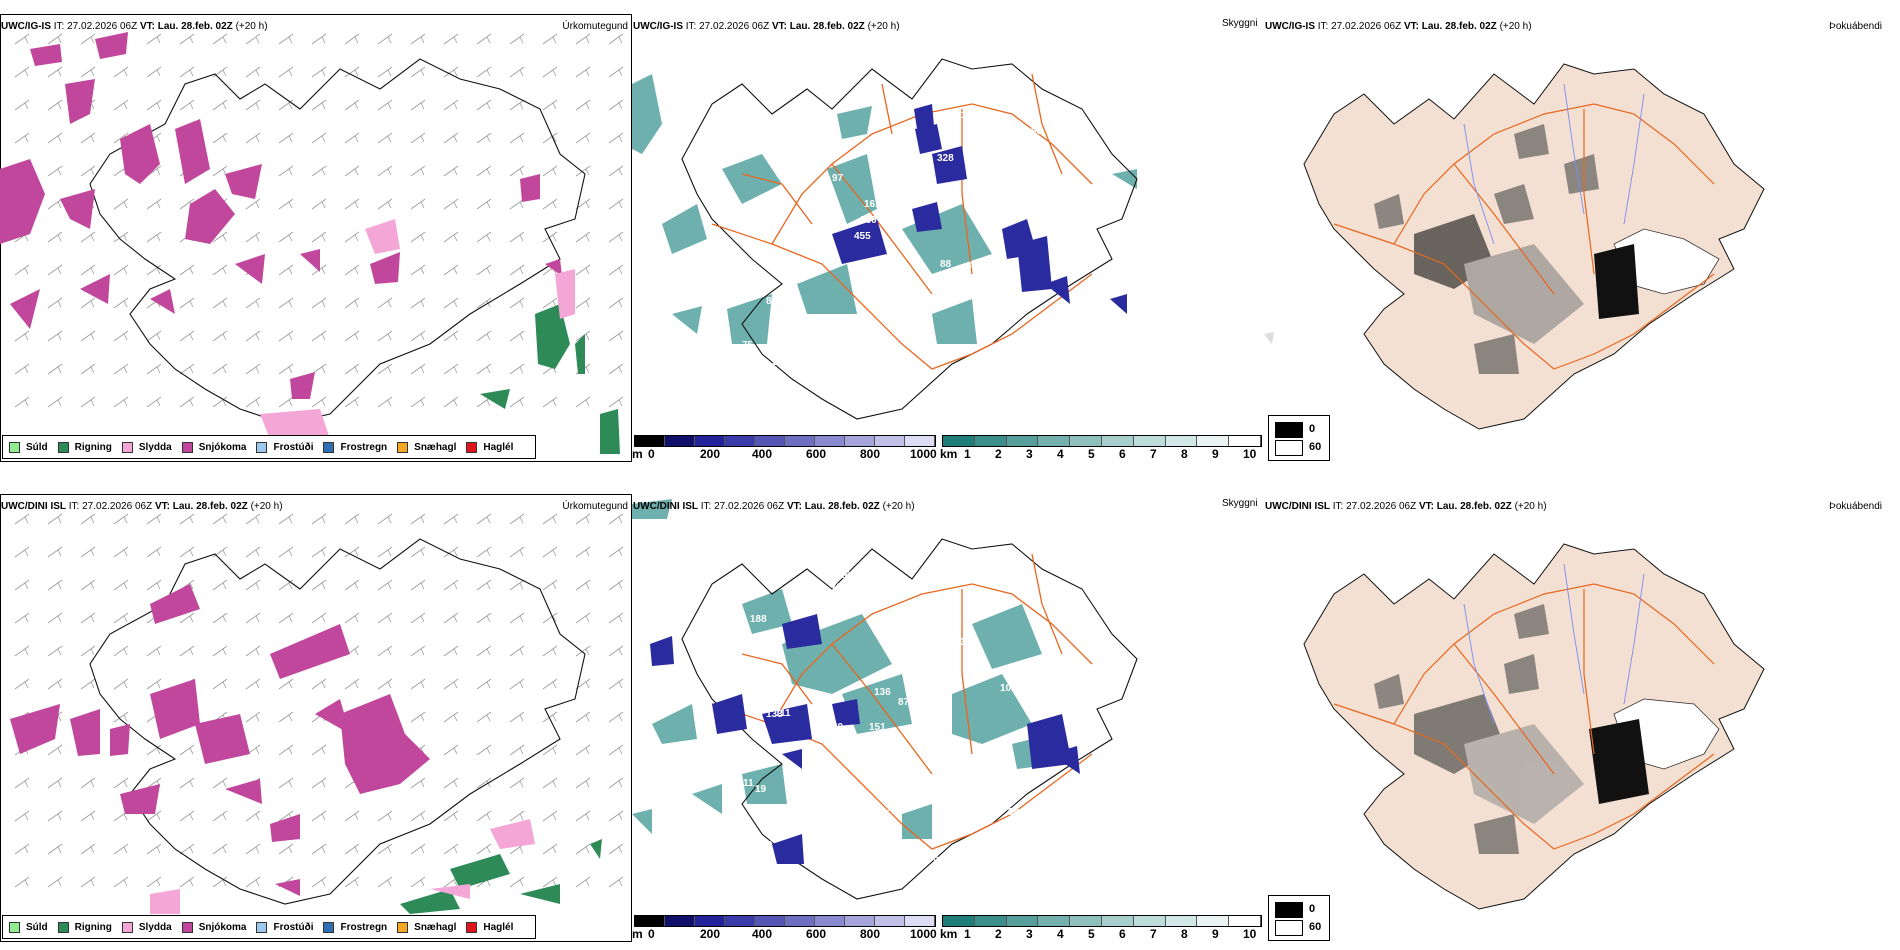 This screenshot has height=950, width=1900. What do you see at coordinates (810, 769) in the screenshot?
I see `cloudbase-label: 407` at bounding box center [810, 769].